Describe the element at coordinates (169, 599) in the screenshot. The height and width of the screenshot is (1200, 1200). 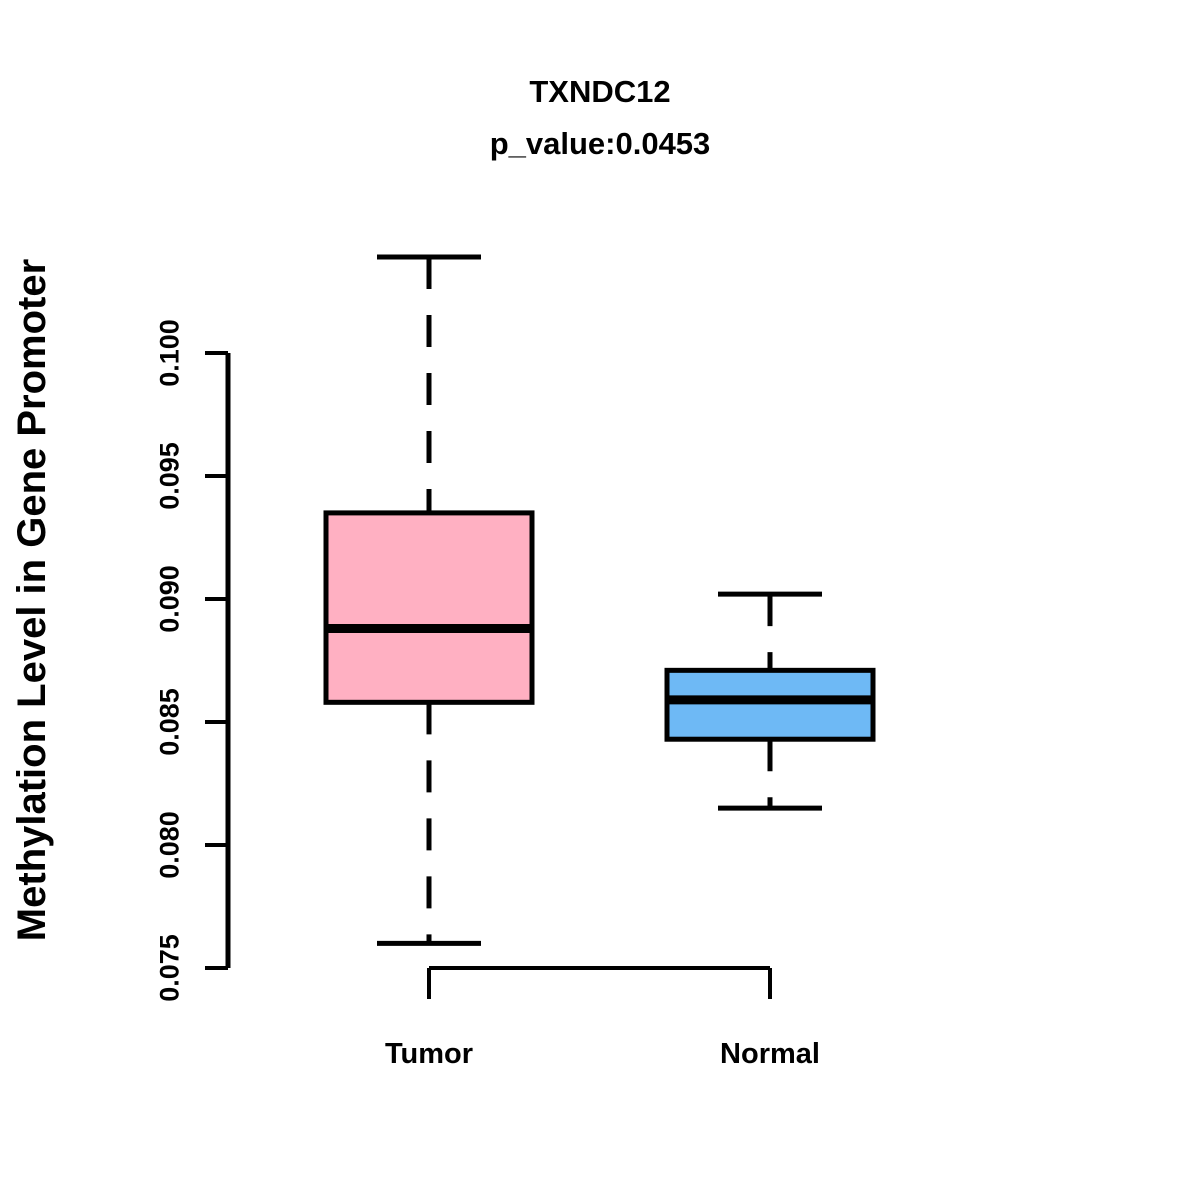
I see `y-tick-label-0090: 0.090` at that location.